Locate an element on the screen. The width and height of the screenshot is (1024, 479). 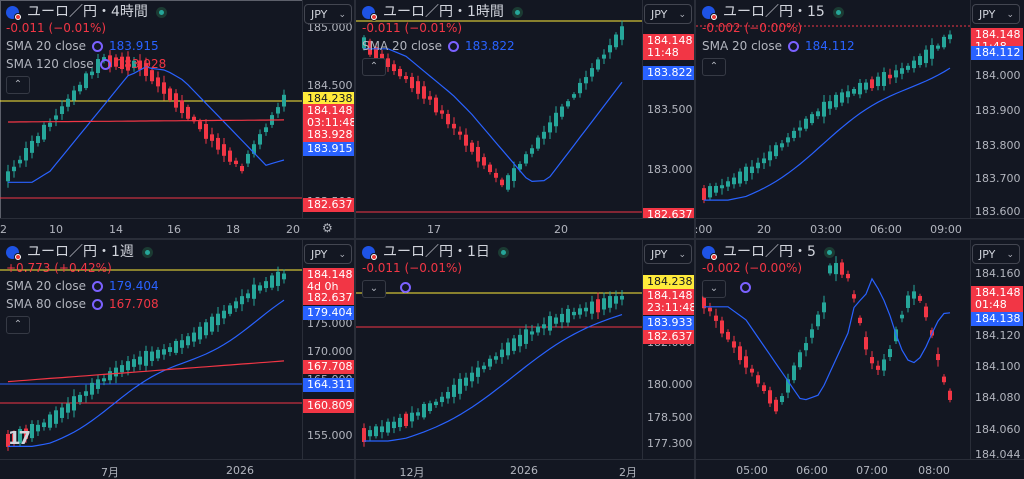
legend-title-row: ユーロ／円・4時間 is located at coordinates (86, 12).